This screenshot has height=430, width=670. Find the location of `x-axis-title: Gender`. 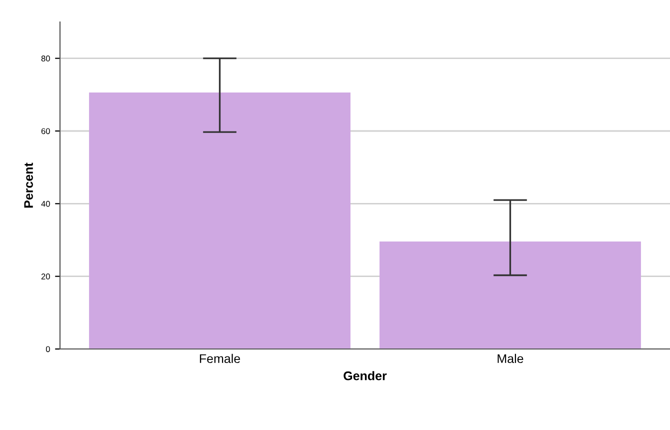

x-axis-title: Gender is located at coordinates (365, 375).